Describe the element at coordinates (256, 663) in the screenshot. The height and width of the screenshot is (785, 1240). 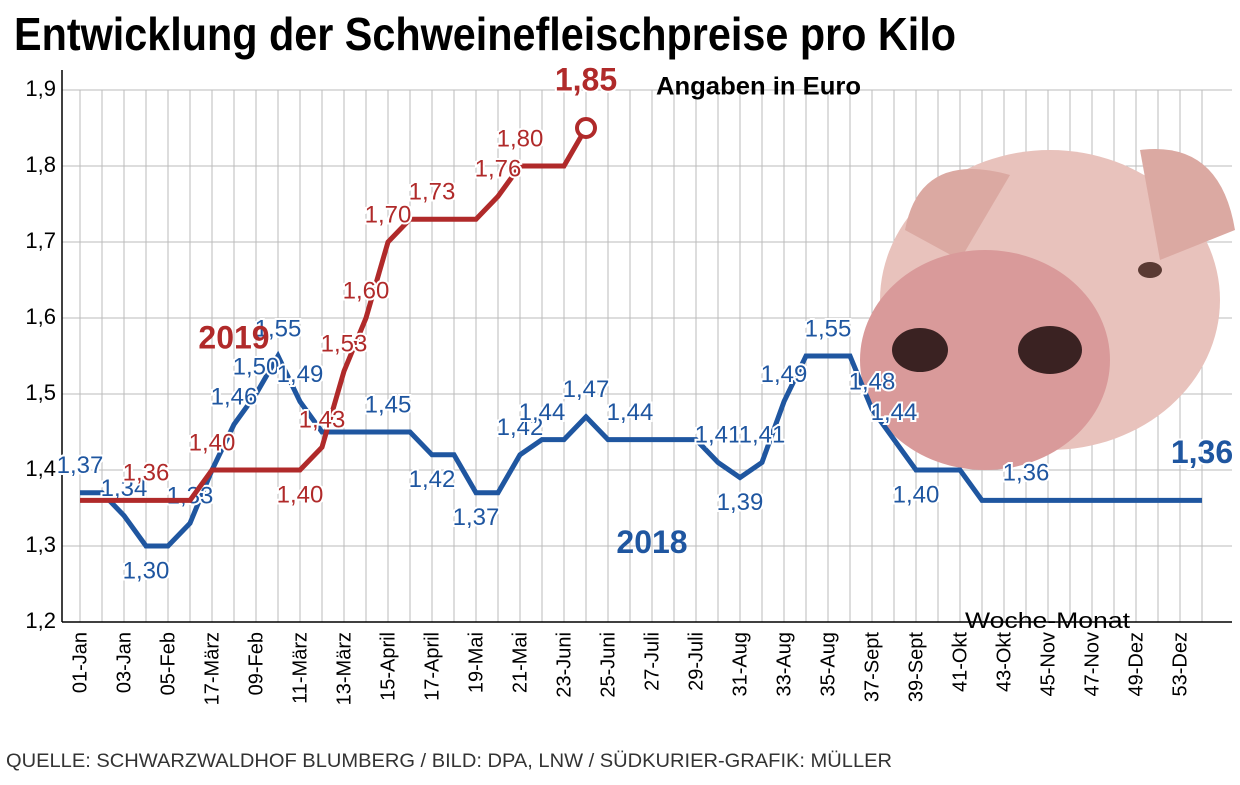
I see `x-tick-label: 09-Feb` at that location.